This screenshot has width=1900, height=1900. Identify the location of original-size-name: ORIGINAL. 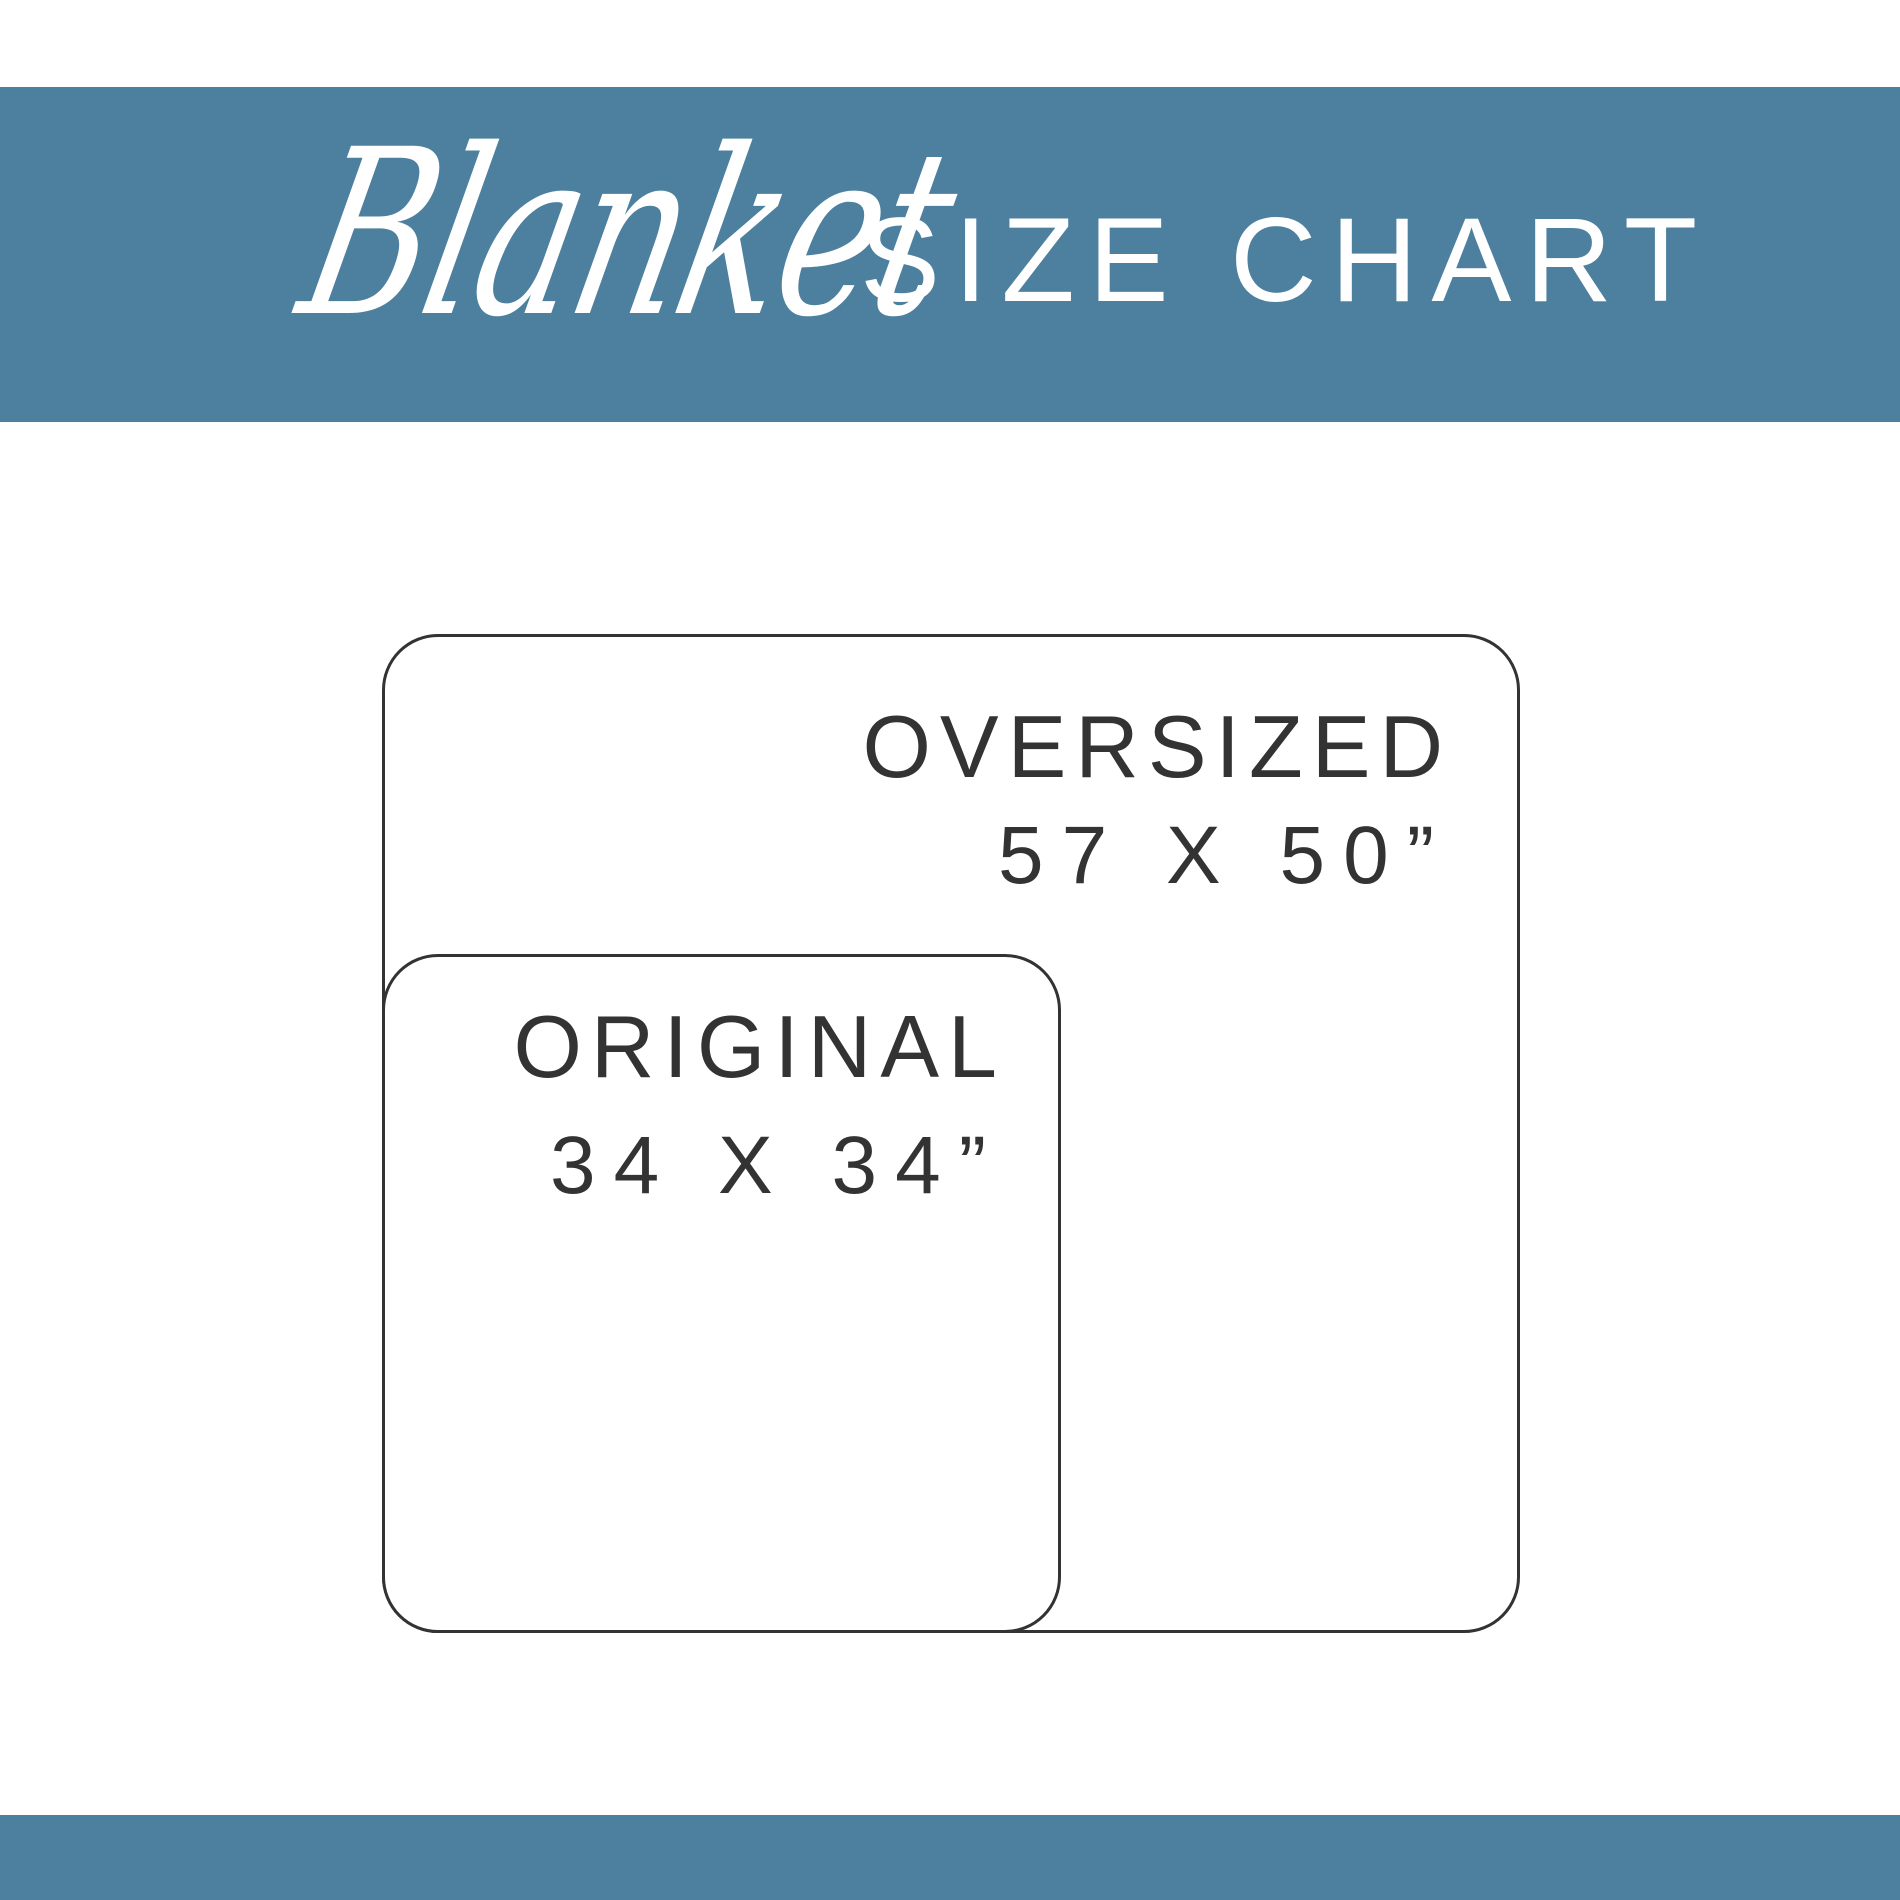
(759, 1046).